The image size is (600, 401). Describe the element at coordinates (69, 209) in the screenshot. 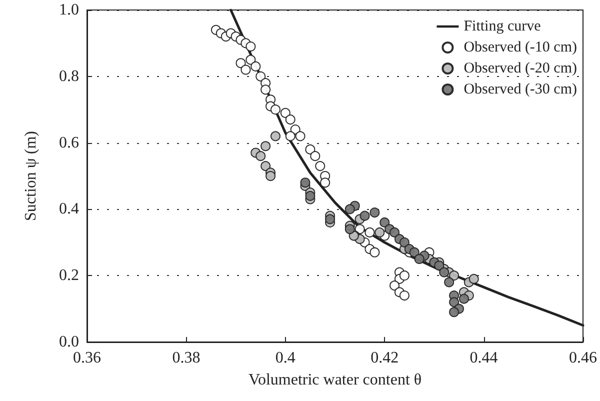

I see `y-tick-label: 0.4` at that location.